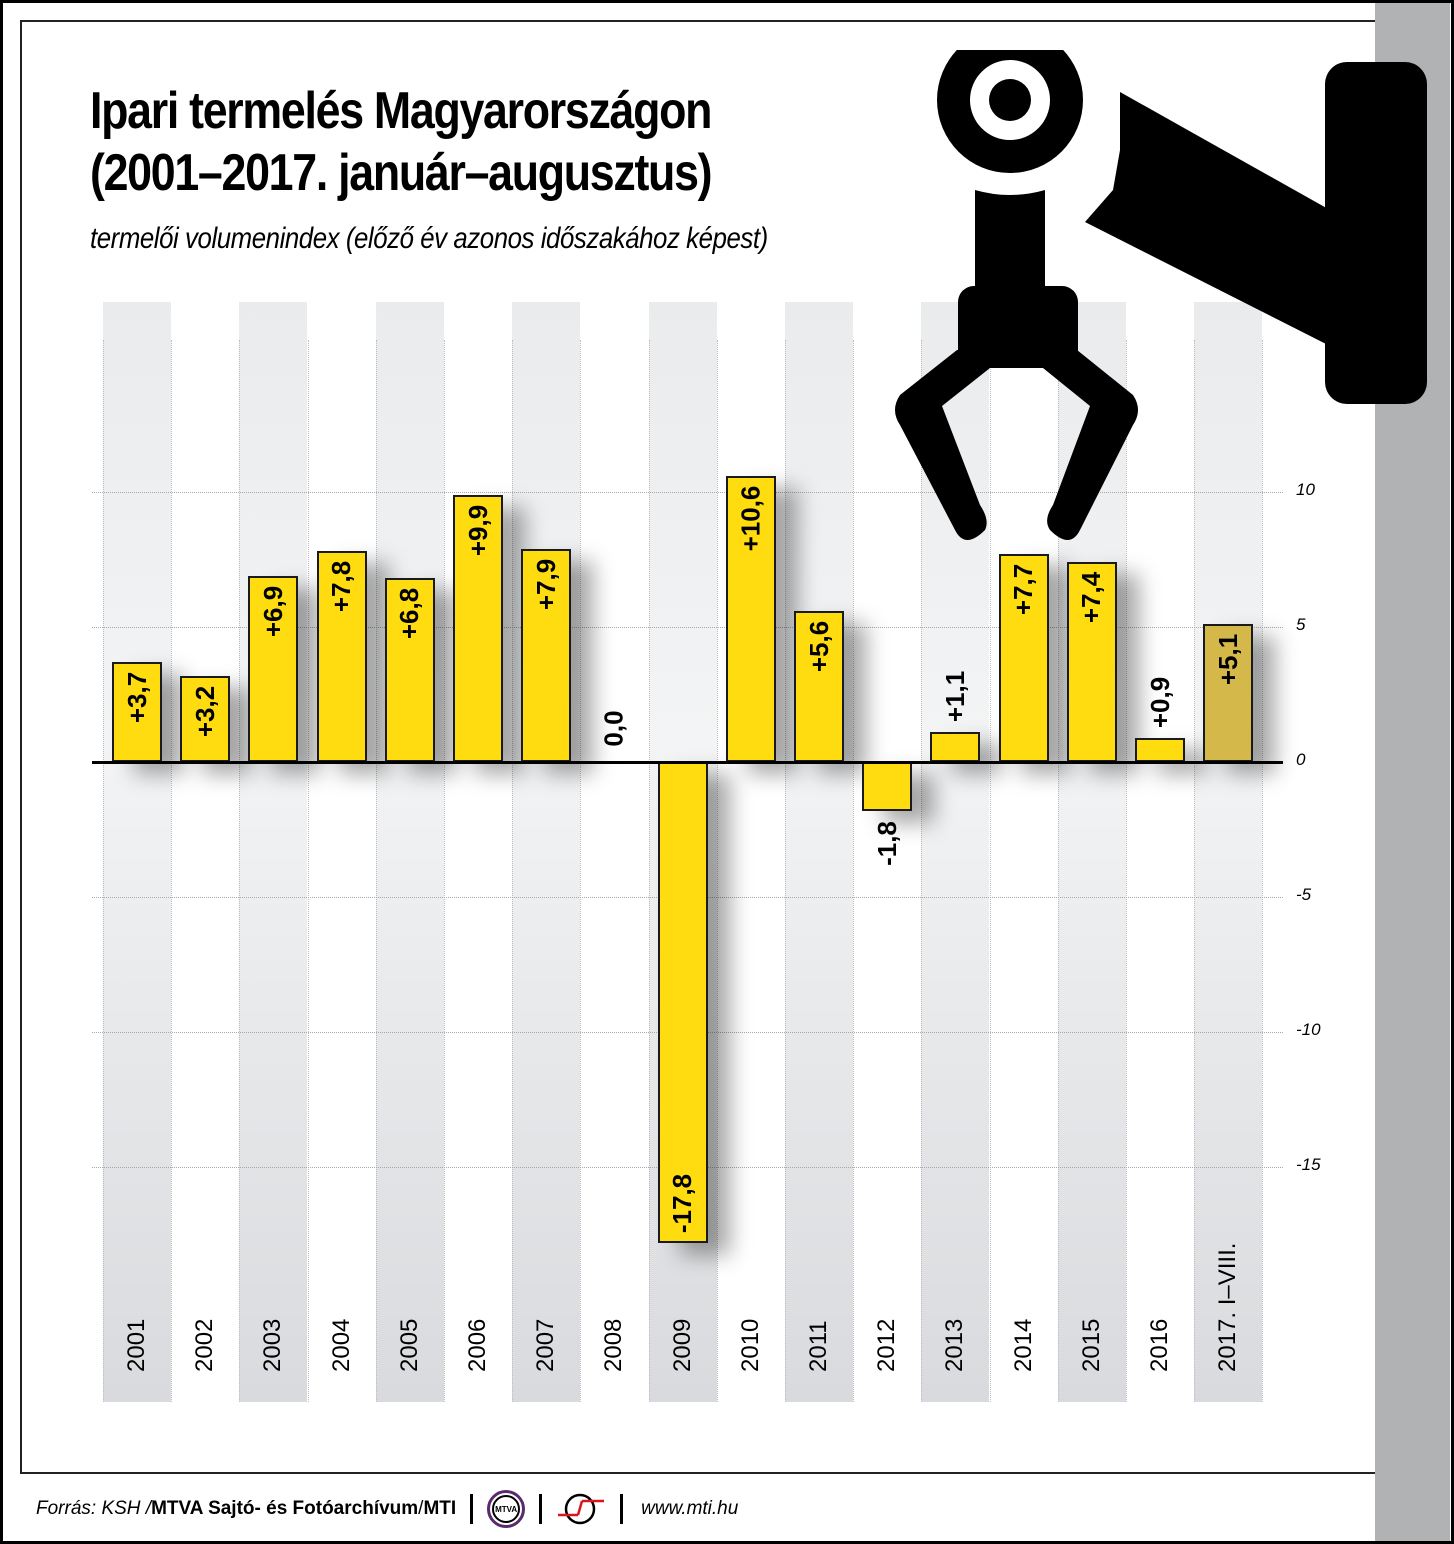 This screenshot has height=1544, width=1454. Describe the element at coordinates (273, 611) in the screenshot. I see `bar-value-label: +6,9` at that location.